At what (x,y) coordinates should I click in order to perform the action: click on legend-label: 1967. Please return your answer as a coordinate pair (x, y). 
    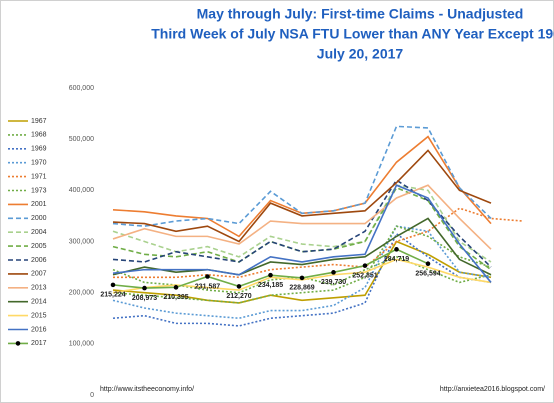
    Looking at the image, I should click on (39, 121).